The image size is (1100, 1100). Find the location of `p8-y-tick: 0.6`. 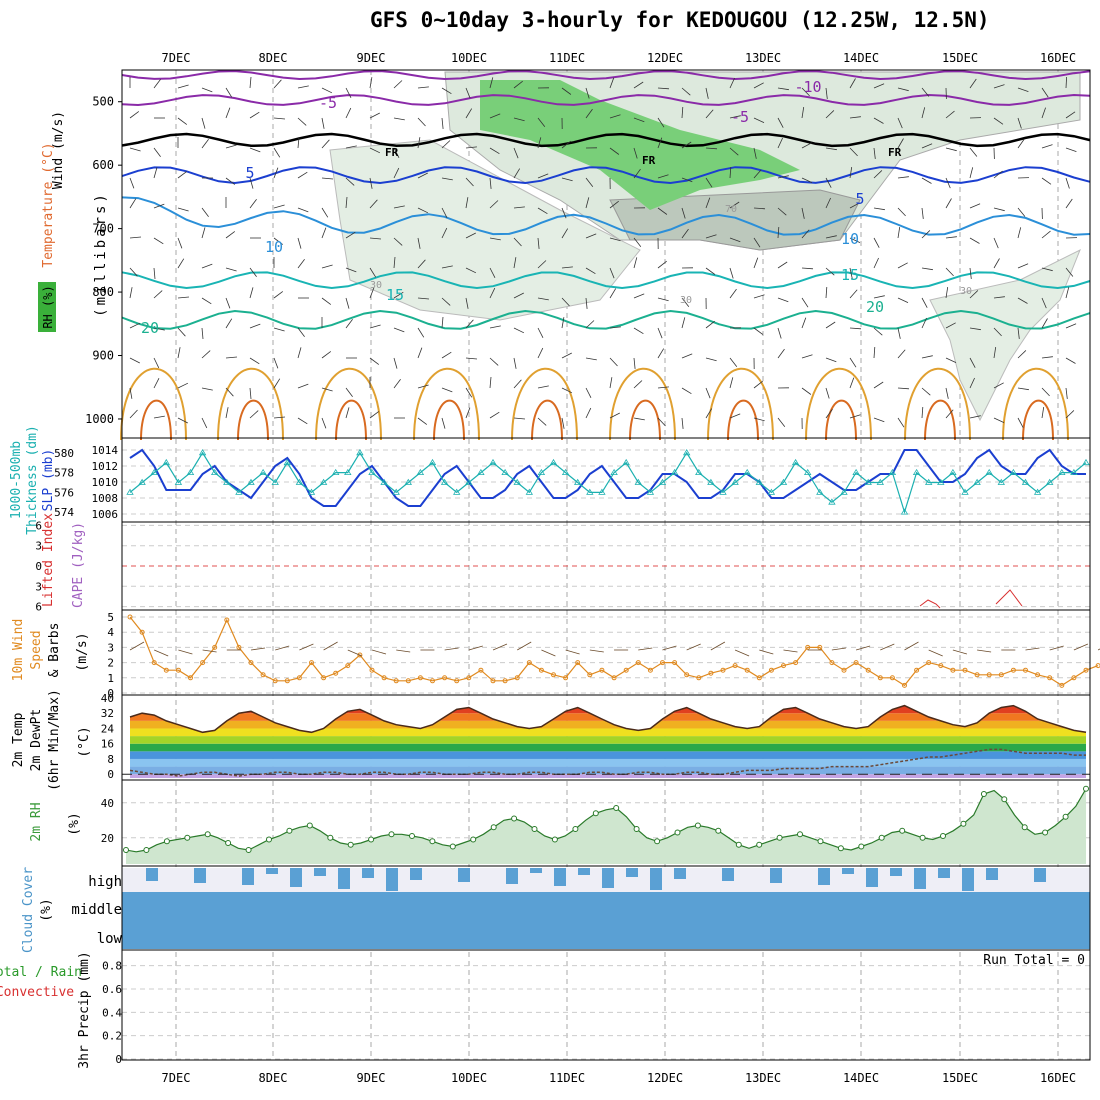

p8-y-tick: 0.6 is located at coordinates (112, 989).